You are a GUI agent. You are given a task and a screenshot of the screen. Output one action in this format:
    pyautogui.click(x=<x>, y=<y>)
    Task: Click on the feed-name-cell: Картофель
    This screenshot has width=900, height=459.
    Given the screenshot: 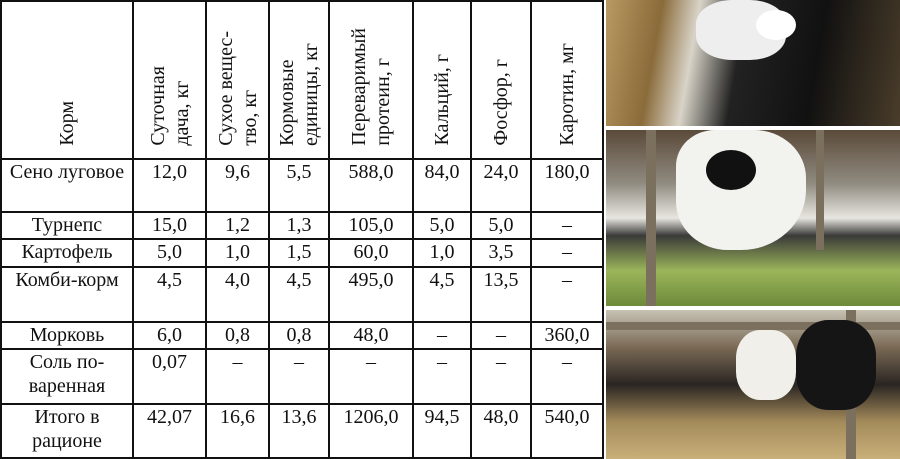 What is the action you would take?
    pyautogui.click(x=67, y=253)
    